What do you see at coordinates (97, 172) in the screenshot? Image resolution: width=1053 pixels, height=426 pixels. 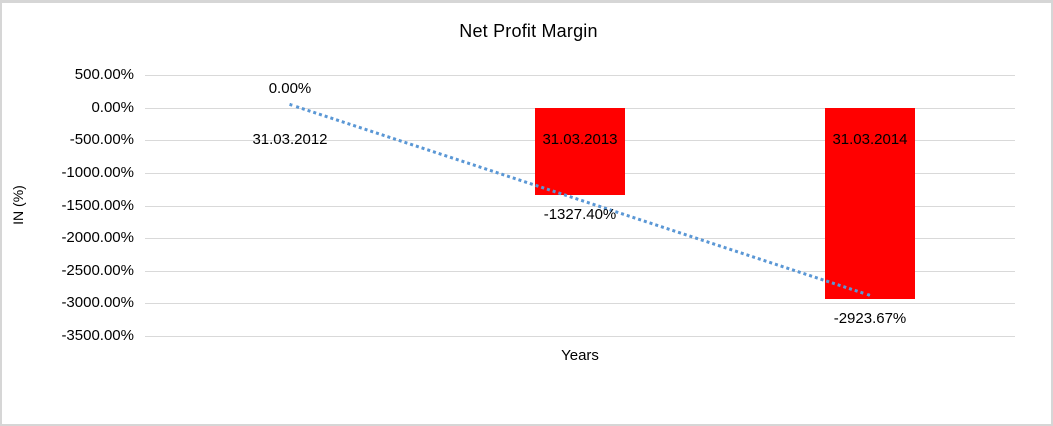 I see `y-axis-tick-label: -1000.00%` at bounding box center [97, 172].